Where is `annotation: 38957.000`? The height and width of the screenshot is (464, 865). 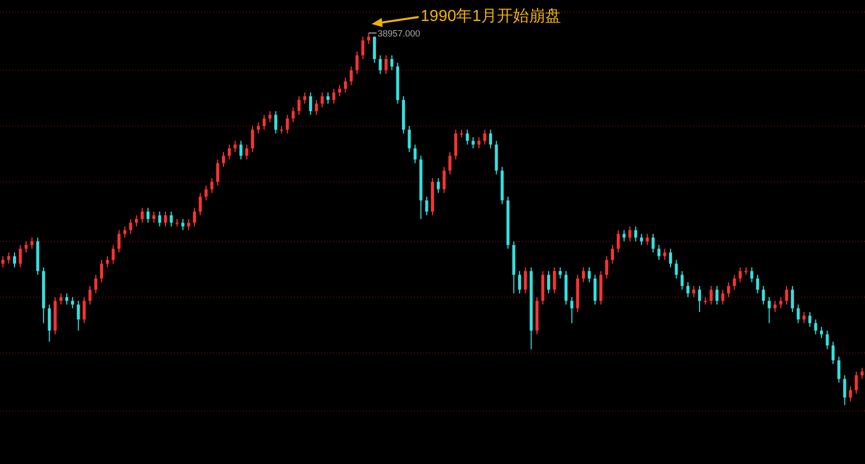 annotation: 38957.000 is located at coordinates (399, 33).